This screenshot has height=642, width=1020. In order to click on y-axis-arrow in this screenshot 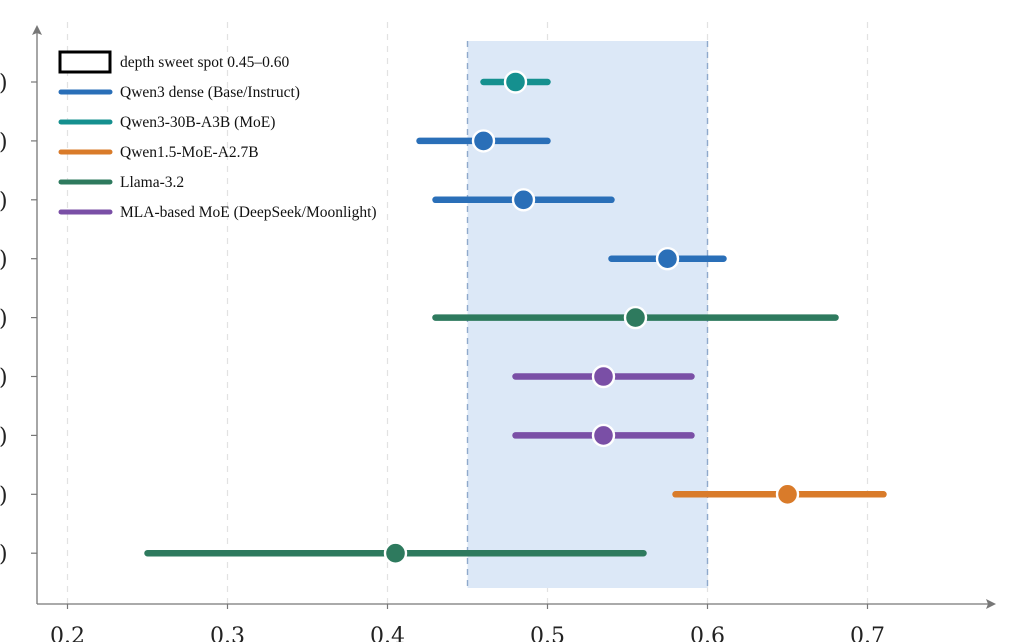, I will do `click(37, 30)`.